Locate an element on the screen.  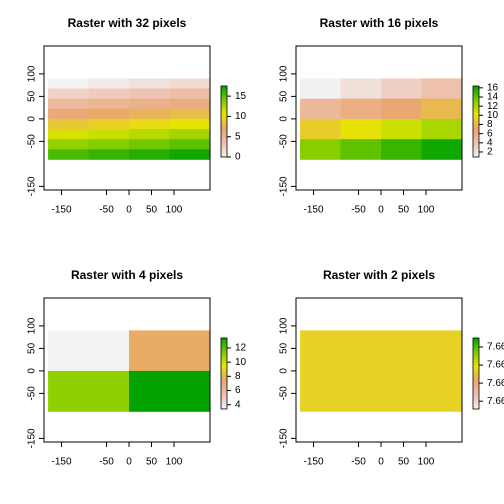
colorbar-label: 15 is located at coordinates (241, 96).